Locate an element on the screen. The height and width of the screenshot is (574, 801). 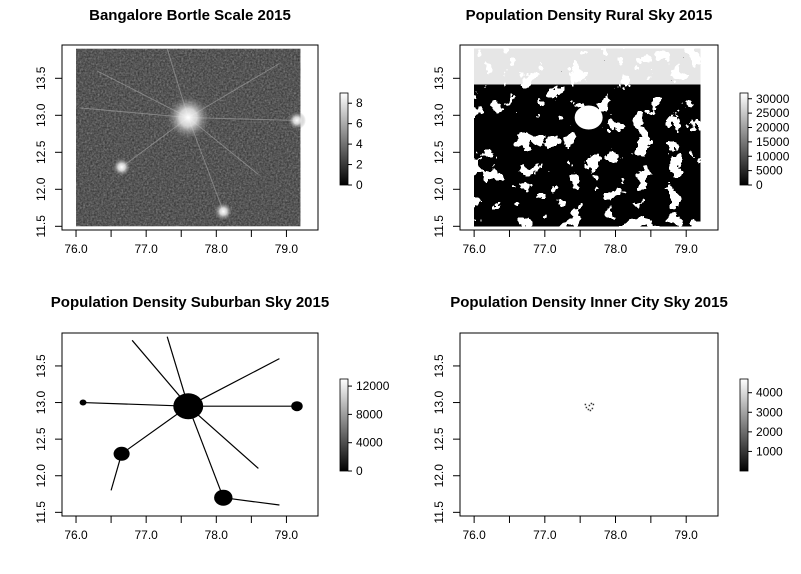
city-core-mark is located at coordinates (588, 117).